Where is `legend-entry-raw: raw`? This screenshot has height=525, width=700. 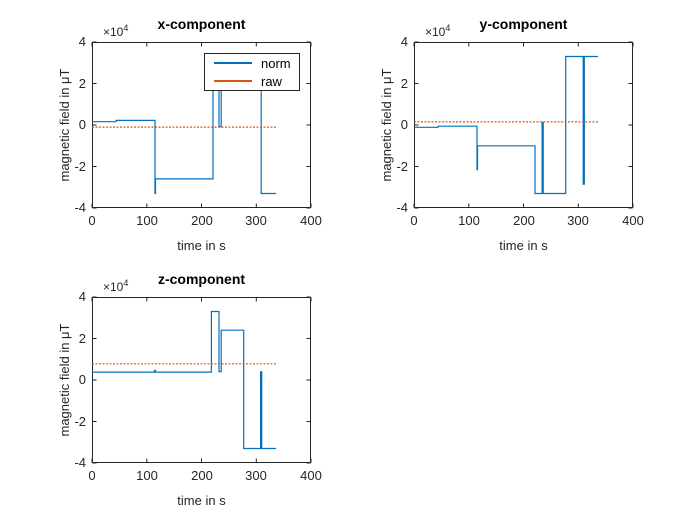
legend-entry-raw: raw is located at coordinates (252, 81).